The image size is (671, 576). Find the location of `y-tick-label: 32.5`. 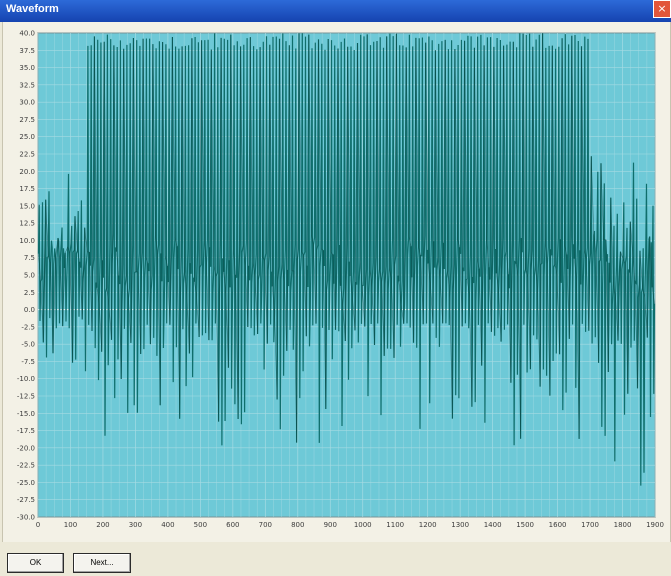

y-tick-label: 32.5 is located at coordinates (27, 85).